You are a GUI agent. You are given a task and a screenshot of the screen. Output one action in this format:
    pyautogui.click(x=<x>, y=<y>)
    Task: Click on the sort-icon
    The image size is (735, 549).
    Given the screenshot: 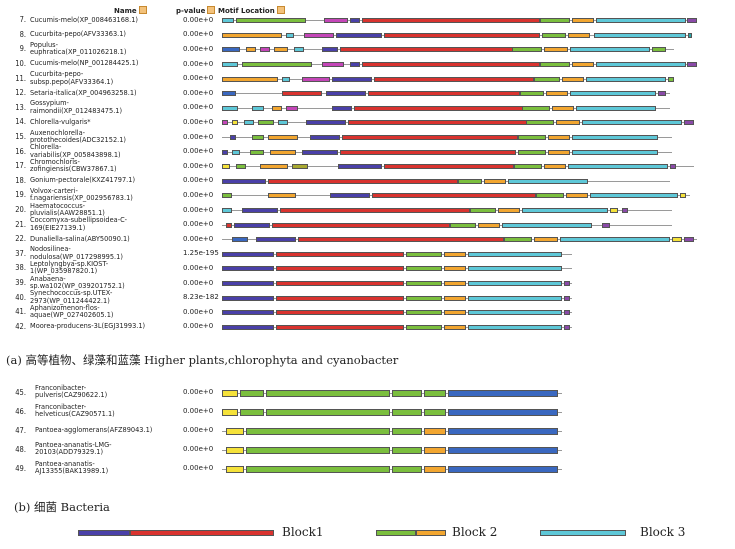 What is the action you would take?
    pyautogui.click(x=280, y=10)
    